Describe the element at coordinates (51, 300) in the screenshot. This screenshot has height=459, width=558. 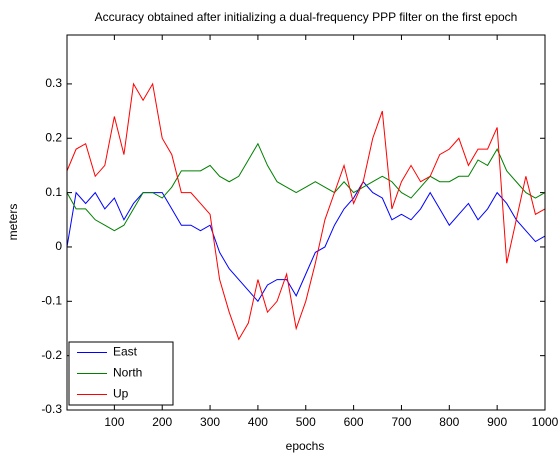
I see `y-tick-label: -0.1` at that location.